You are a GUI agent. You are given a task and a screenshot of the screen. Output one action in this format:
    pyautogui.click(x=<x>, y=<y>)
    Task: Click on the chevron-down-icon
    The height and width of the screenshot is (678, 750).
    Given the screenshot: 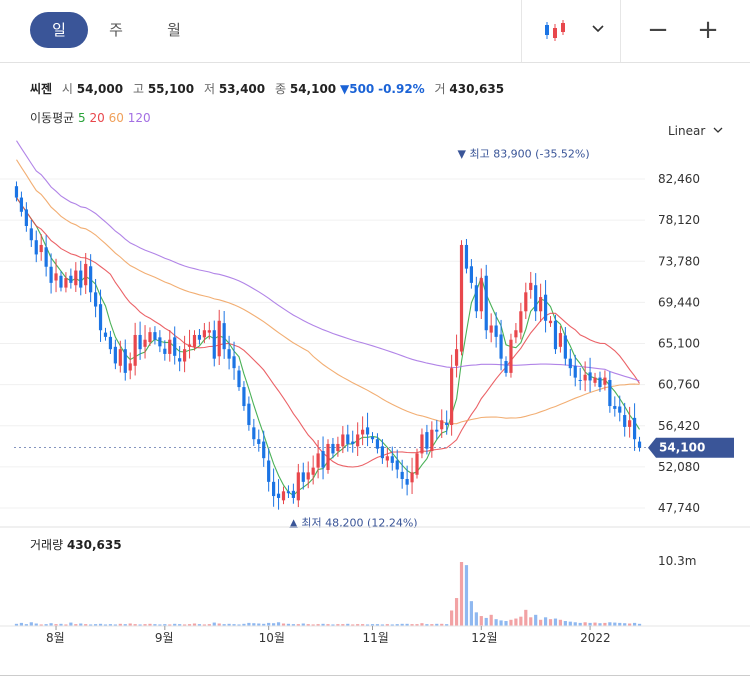 What is the action you would take?
    pyautogui.click(x=598, y=30)
    